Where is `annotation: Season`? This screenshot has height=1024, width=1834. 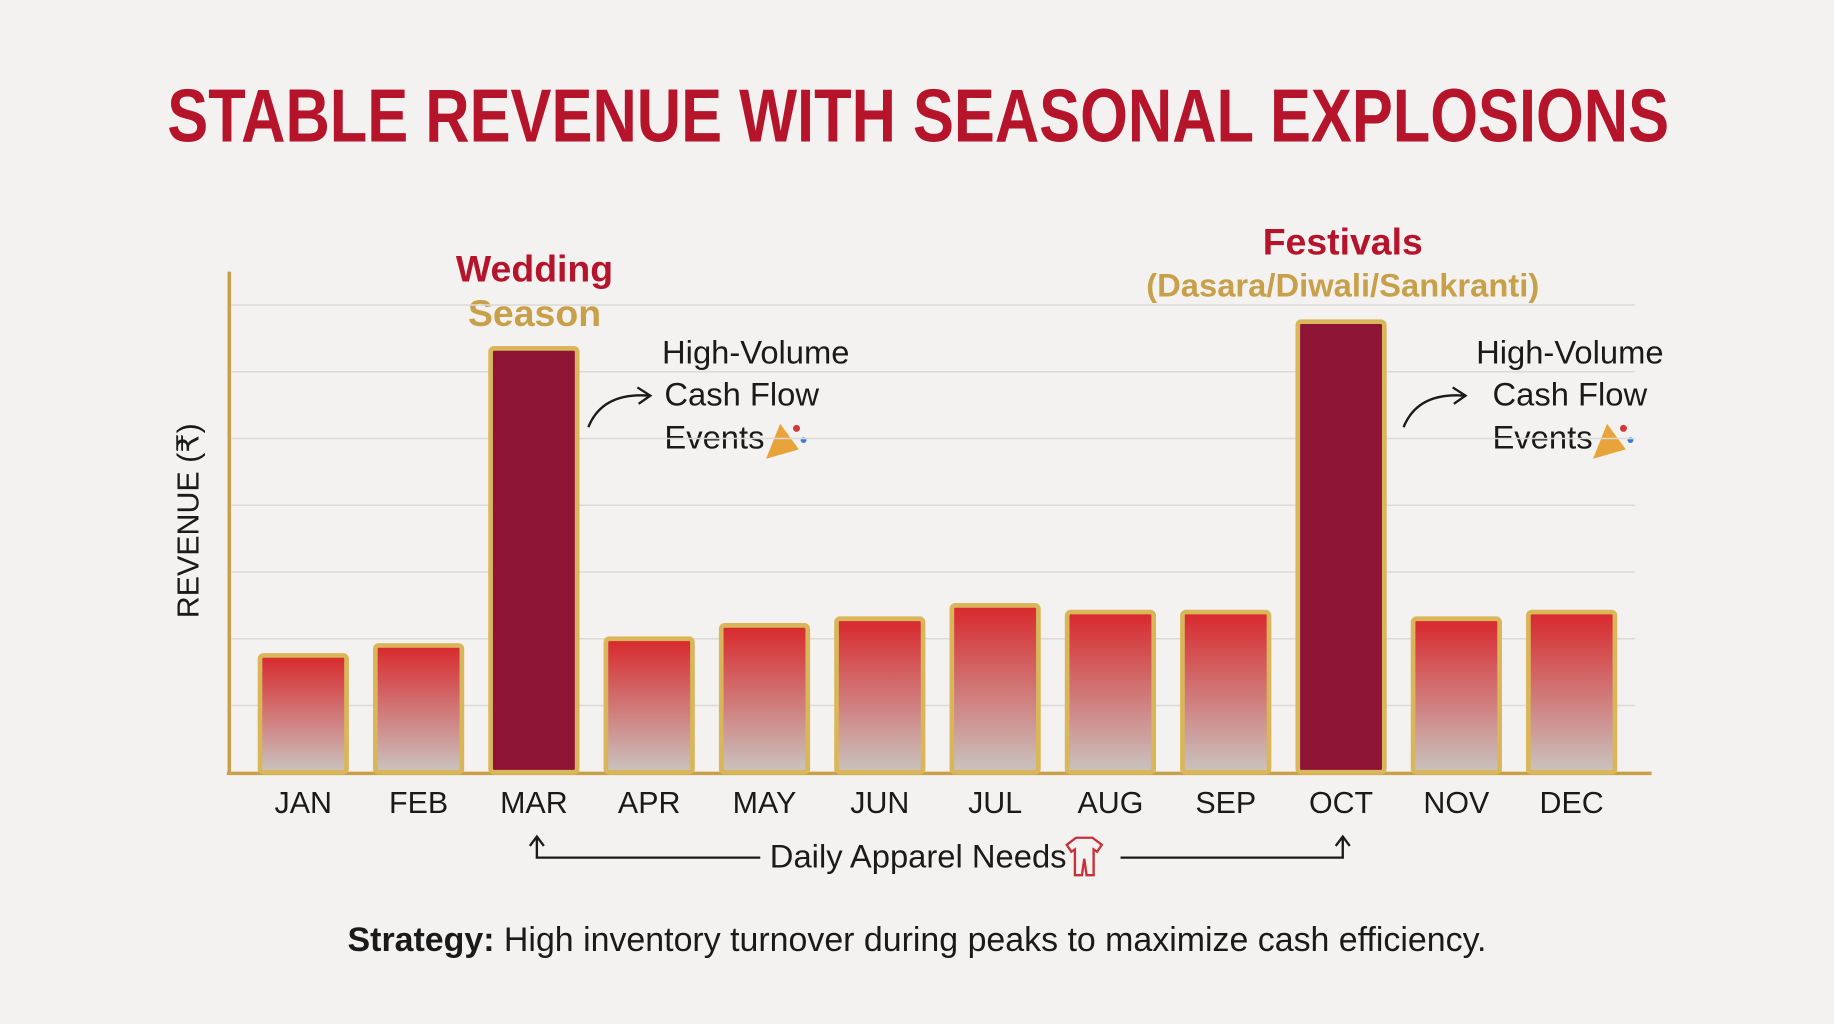 annotation: Season is located at coordinates (534, 313).